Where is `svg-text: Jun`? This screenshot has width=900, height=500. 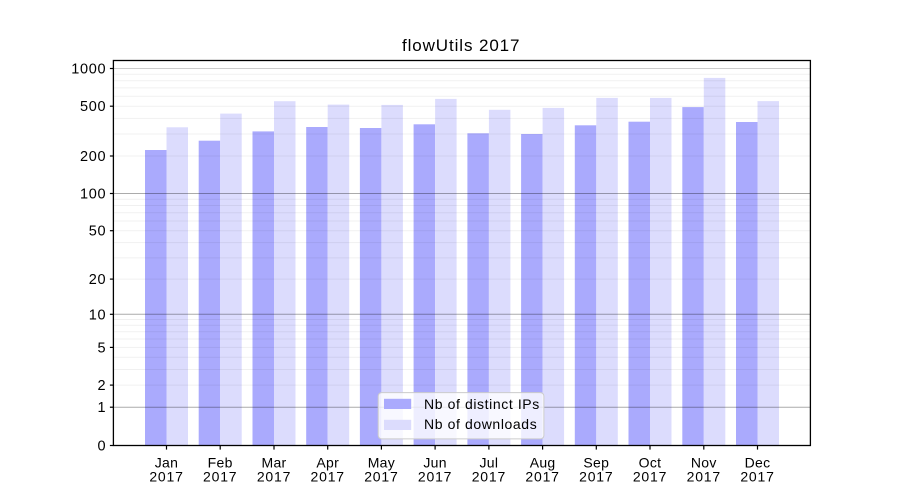
svg-text: Jun is located at coordinates (434, 463).